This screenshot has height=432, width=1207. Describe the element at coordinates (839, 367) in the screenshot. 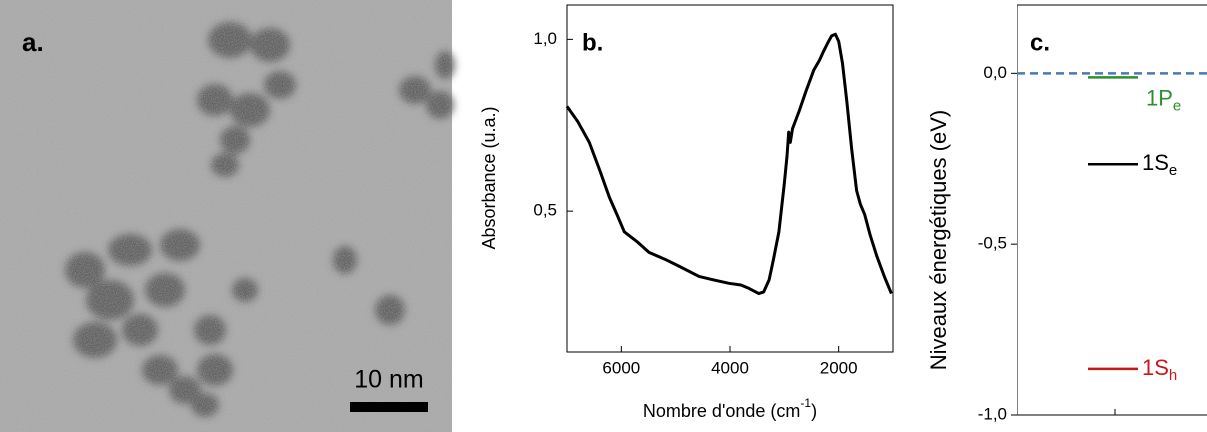

I see `x-tick-label: 2000` at that location.